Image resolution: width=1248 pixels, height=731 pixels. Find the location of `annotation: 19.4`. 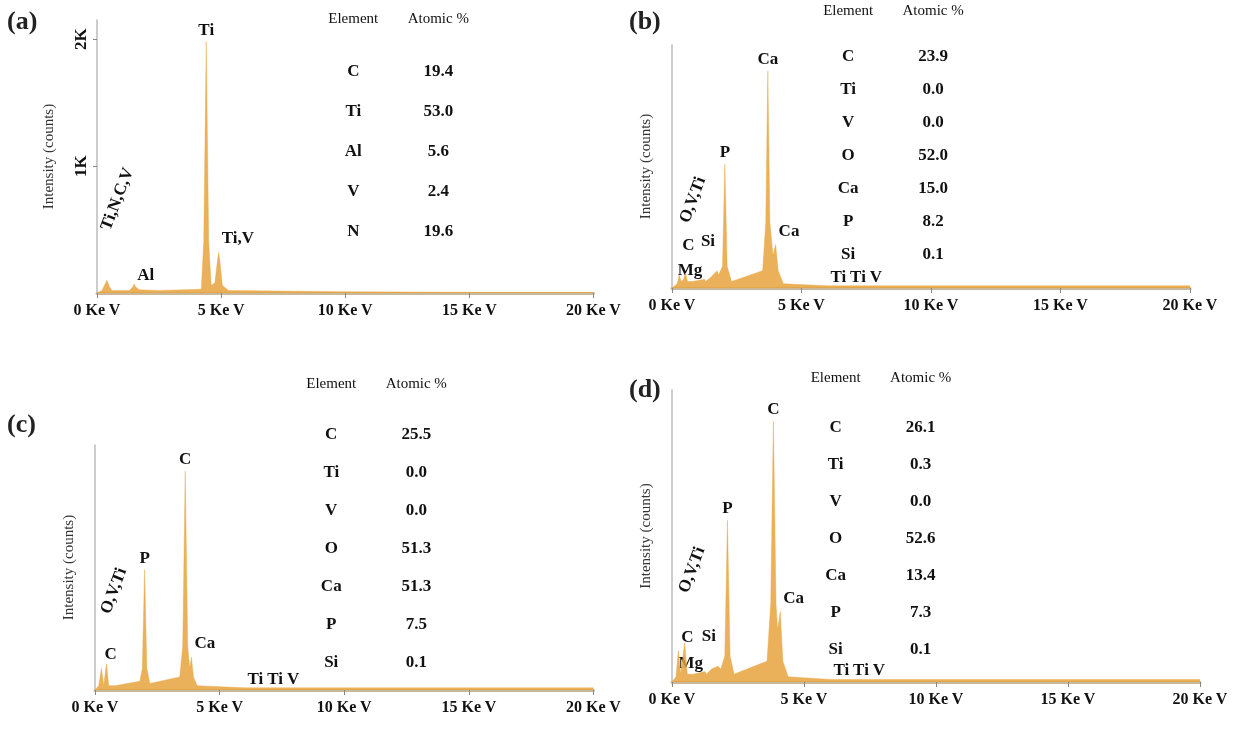

annotation: 19.4 is located at coordinates (438, 70).